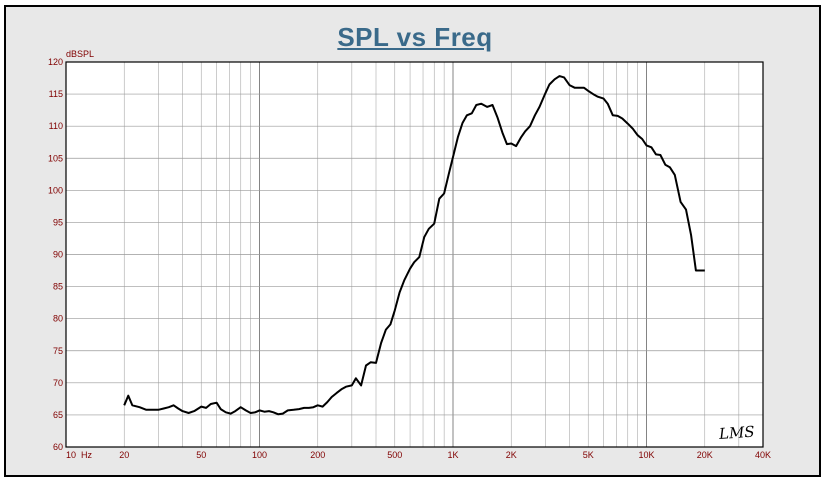  What do you see at coordinates (58, 351) in the screenshot?
I see `y-tick-label: 75` at bounding box center [58, 351].